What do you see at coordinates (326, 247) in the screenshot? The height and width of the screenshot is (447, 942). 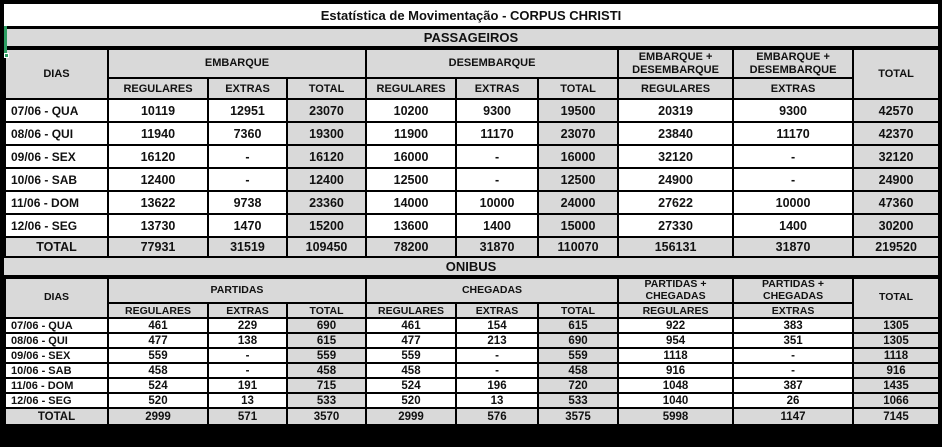 I see `total-value-cell: 109450` at bounding box center [326, 247].